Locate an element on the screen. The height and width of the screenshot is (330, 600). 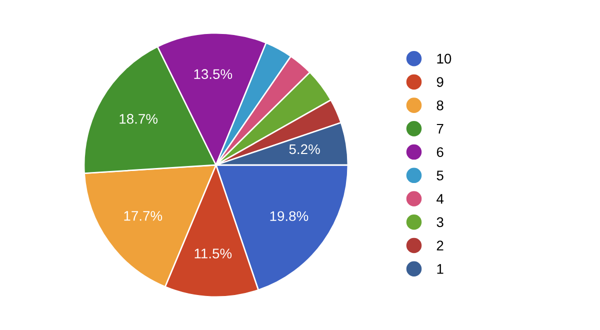
data-label: 11.5% is located at coordinates (213, 253).